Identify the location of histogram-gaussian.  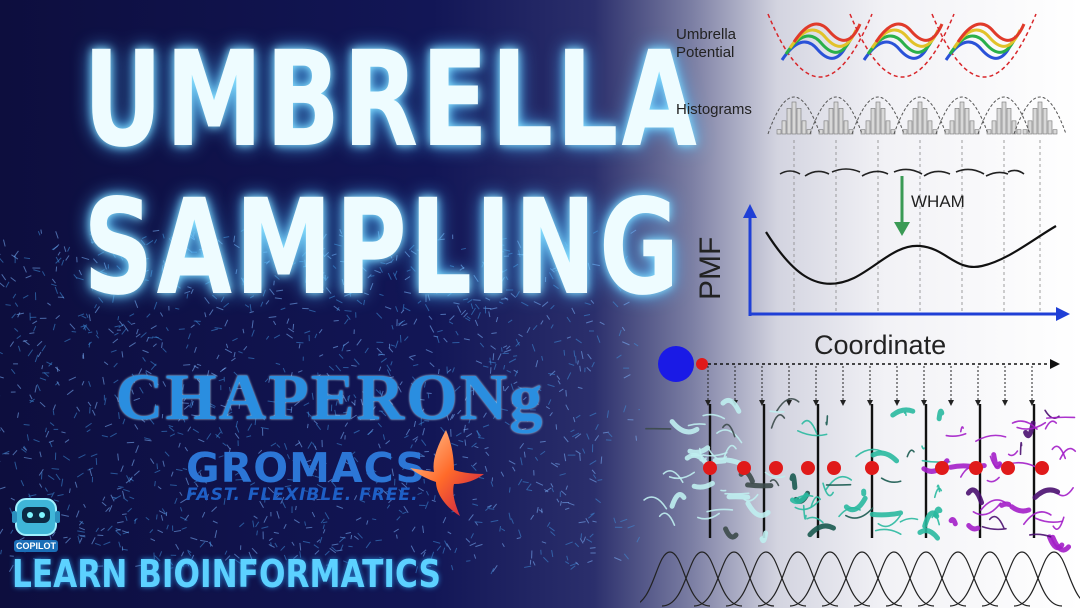
(920, 115).